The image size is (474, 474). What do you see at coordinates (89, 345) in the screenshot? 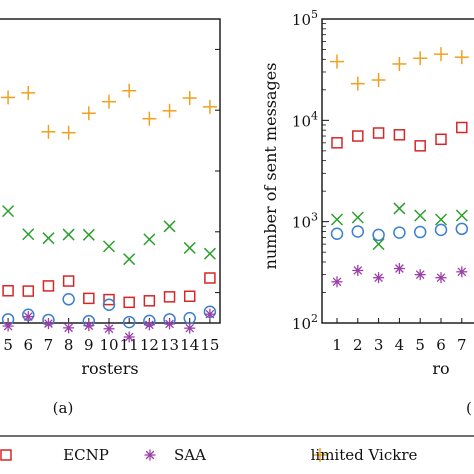
I see `left-x-tick-label: 9` at bounding box center [89, 345].